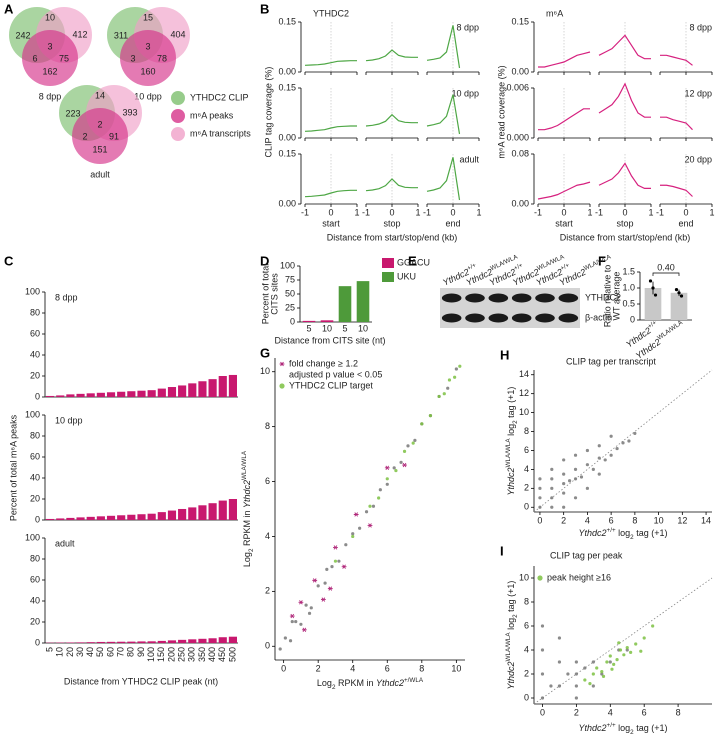  I want to click on panel-letter: H, so click(504, 354).